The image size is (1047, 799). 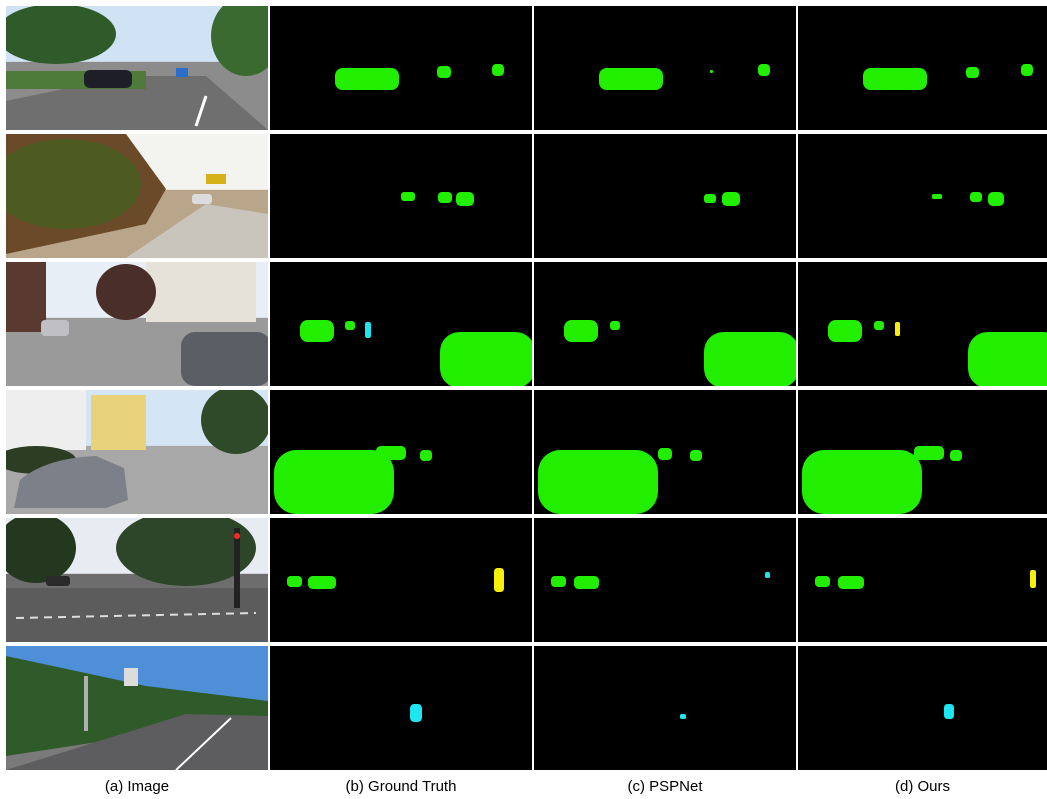 I want to click on seg-map-r5-pspnet, so click(x=665, y=580).